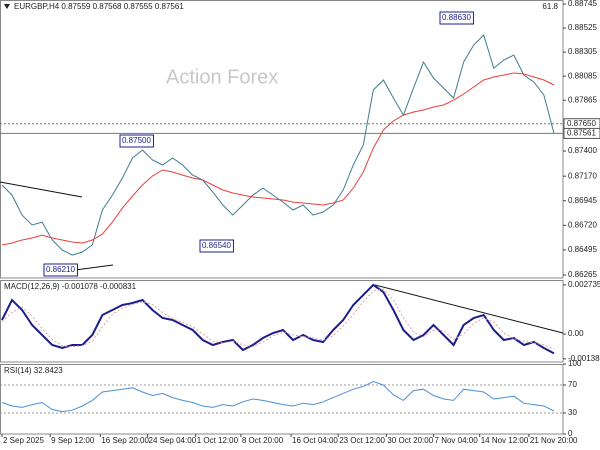 The image size is (600, 450). I want to click on annotation: 0.87500, so click(136, 140).